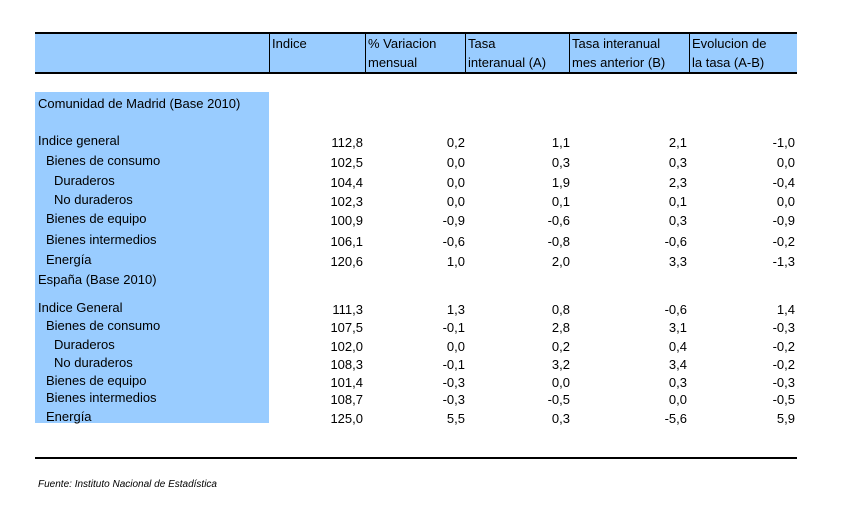 This screenshot has width=853, height=512. Describe the element at coordinates (560, 364) in the screenshot. I see `cell-value: 3,2` at that location.